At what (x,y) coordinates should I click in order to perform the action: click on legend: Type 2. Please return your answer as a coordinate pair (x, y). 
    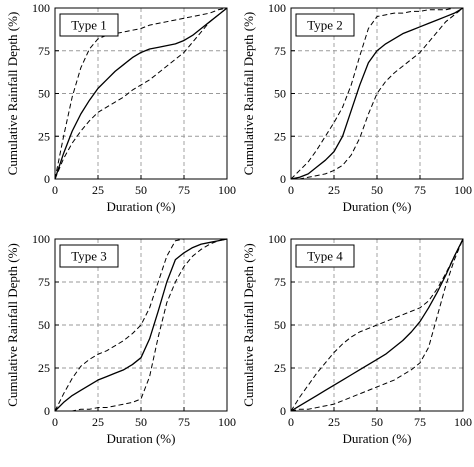
    Looking at the image, I should click on (325, 25).